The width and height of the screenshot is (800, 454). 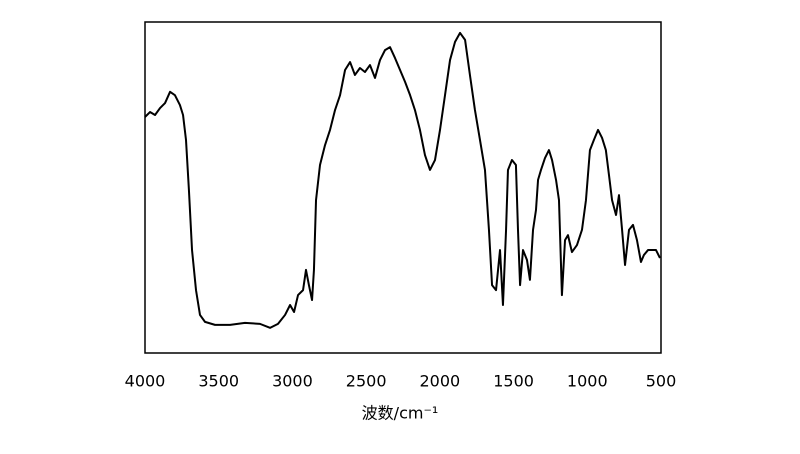 I want to click on x-tick-label: 500, so click(x=661, y=381).